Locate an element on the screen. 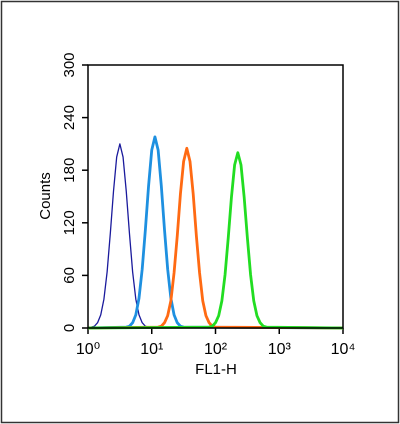  x-tick-label: 10⁰ is located at coordinates (88, 349).